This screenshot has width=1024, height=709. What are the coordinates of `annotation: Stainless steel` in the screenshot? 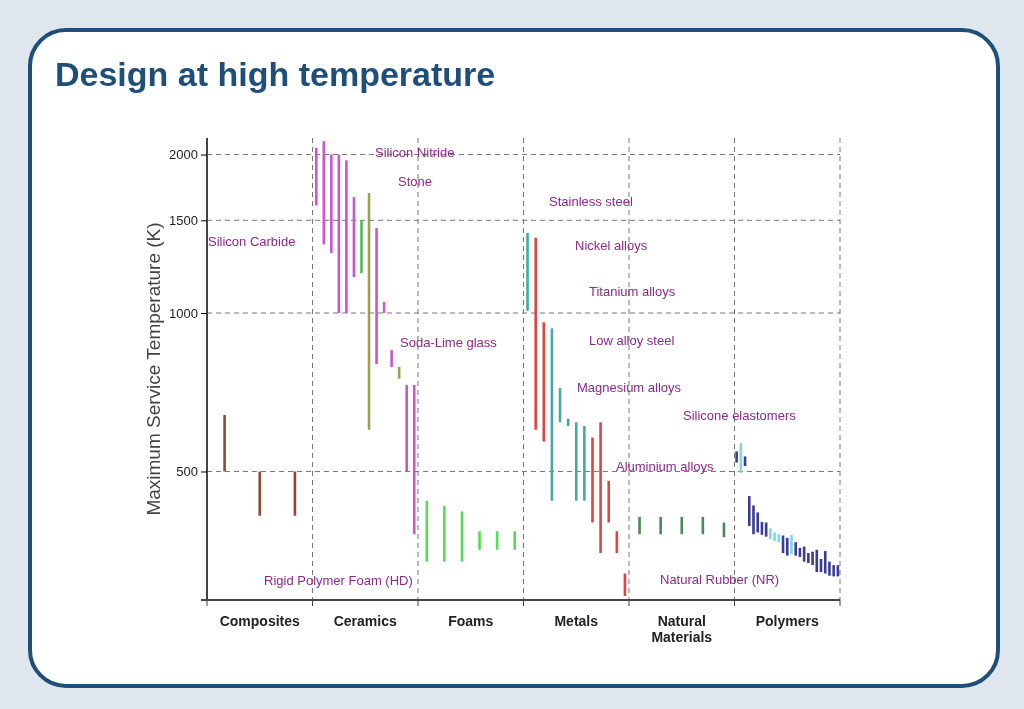 It's located at (591, 201).